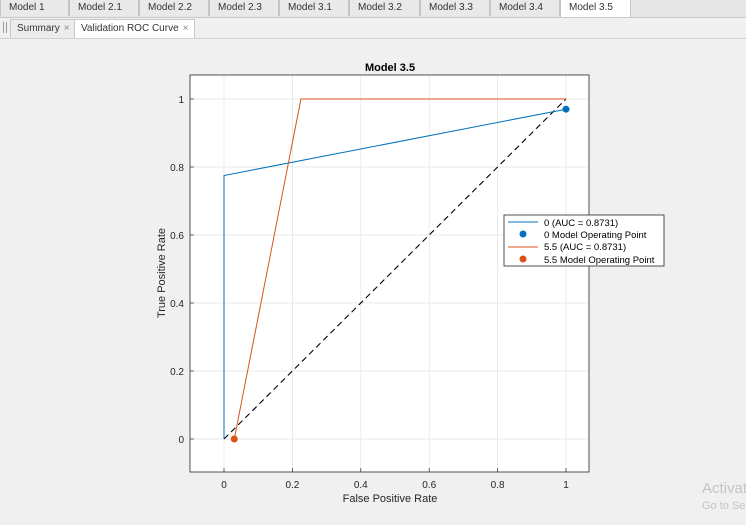  What do you see at coordinates (181, 440) in the screenshot?
I see `y-tick-label: 0` at bounding box center [181, 440].